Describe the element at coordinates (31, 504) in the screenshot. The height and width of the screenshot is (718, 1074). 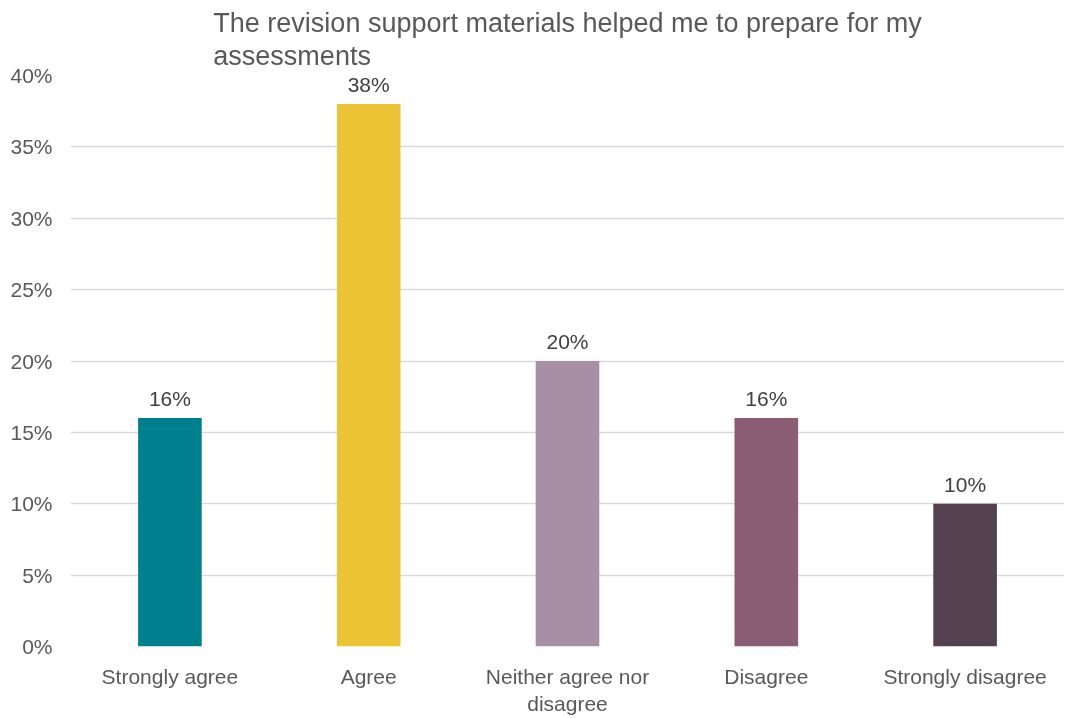
I see `y-tick-label: 10%` at that location.